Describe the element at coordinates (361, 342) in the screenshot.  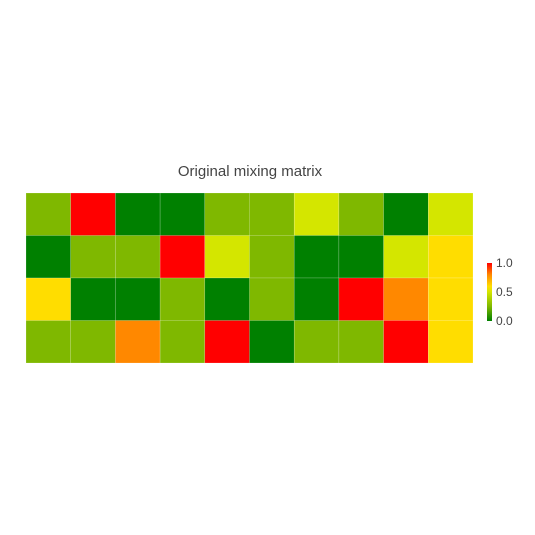
I see `heatmap-cell-r4-c8` at that location.